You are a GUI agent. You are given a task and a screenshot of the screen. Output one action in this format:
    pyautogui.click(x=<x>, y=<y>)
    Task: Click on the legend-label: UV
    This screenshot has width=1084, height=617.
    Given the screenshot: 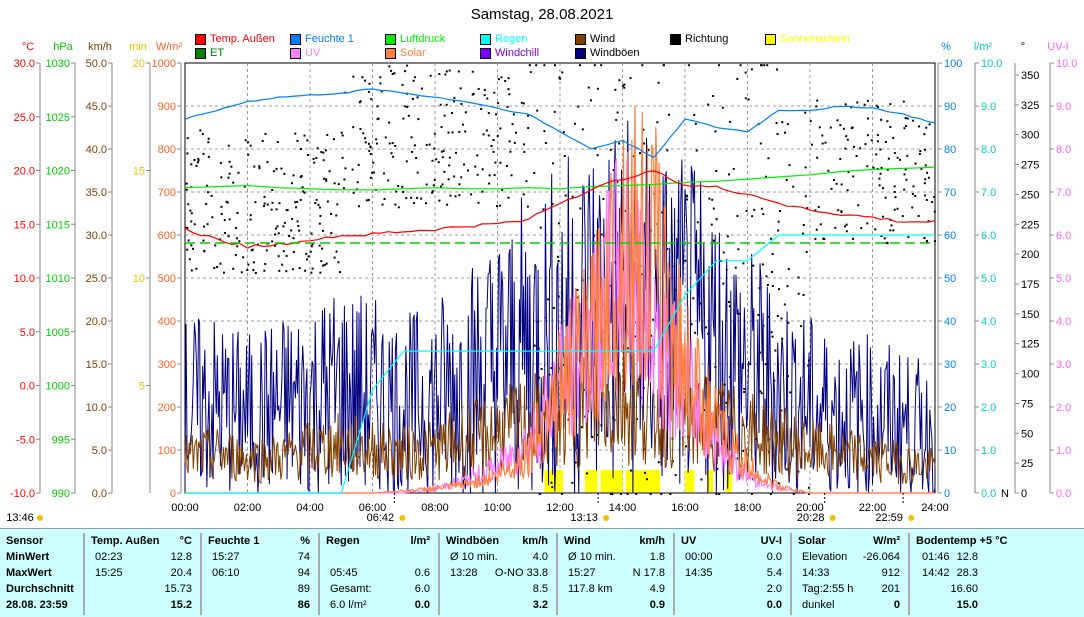 What is the action you would take?
    pyautogui.click(x=313, y=53)
    